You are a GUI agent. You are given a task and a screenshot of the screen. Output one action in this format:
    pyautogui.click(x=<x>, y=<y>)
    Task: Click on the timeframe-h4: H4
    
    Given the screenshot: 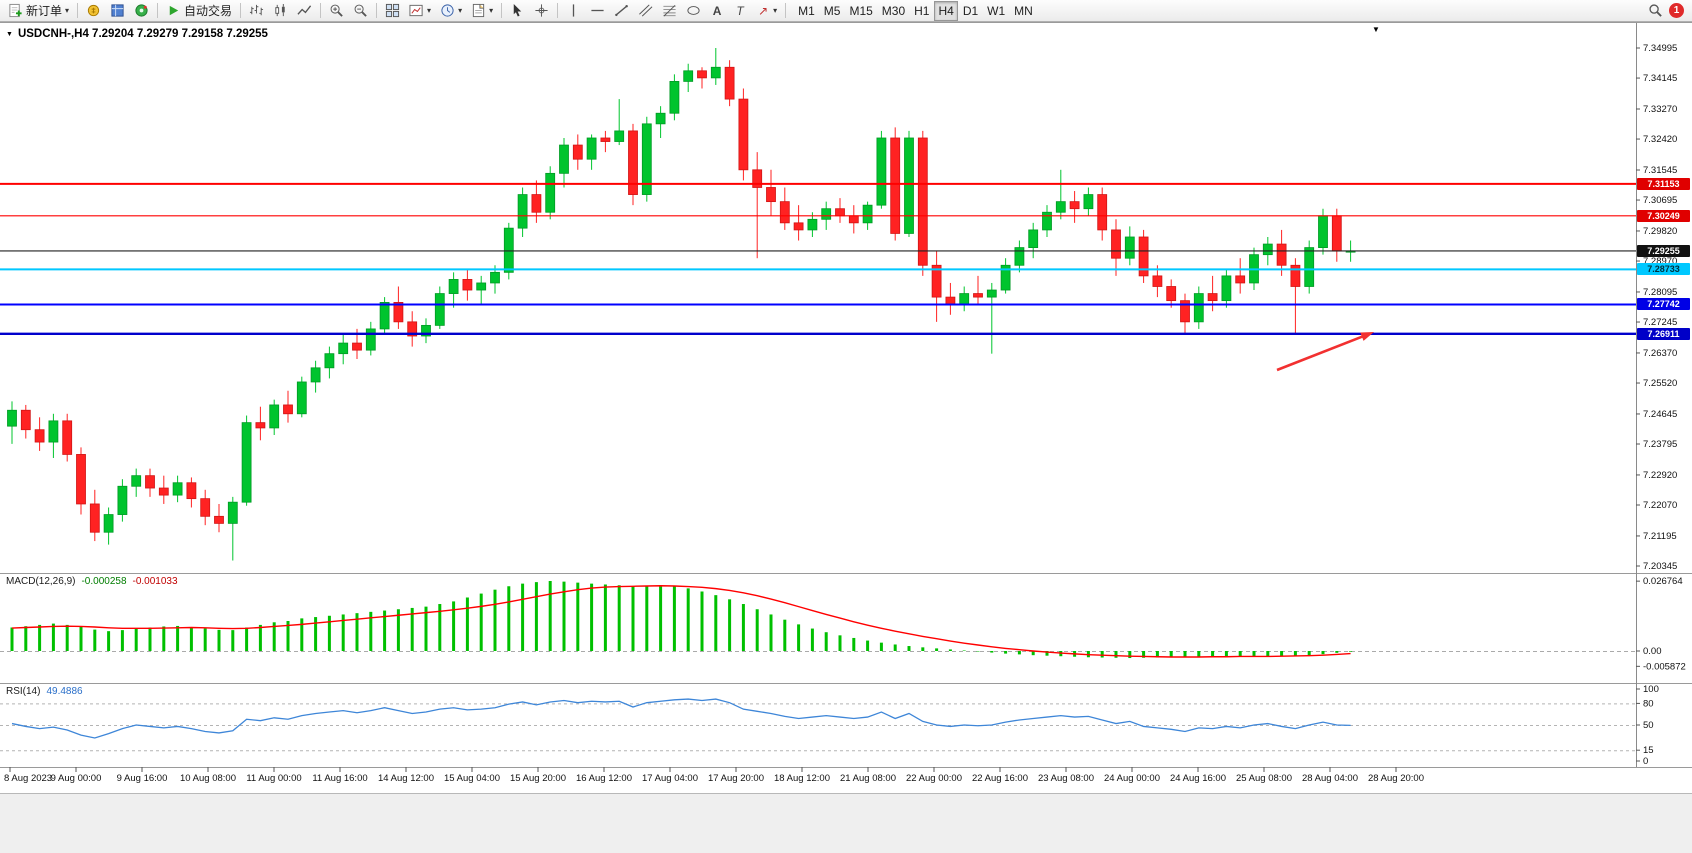 What is the action you would take?
    pyautogui.click(x=946, y=10)
    